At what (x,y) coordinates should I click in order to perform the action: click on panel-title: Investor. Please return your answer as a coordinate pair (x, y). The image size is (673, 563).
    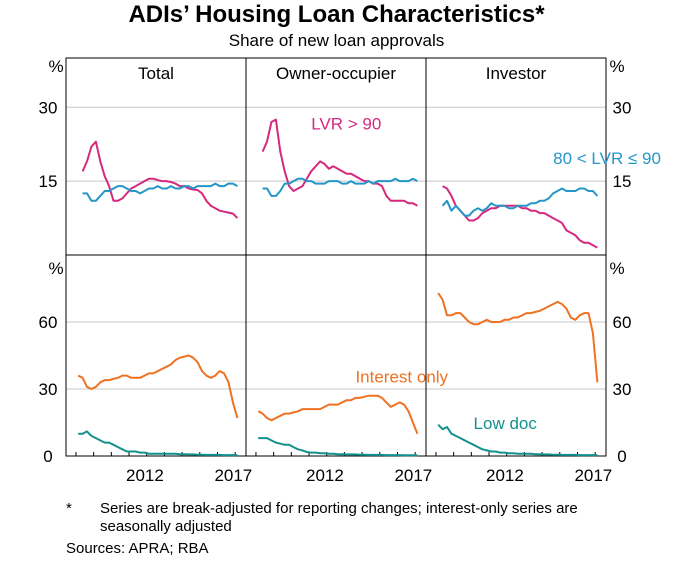
    Looking at the image, I should click on (516, 73).